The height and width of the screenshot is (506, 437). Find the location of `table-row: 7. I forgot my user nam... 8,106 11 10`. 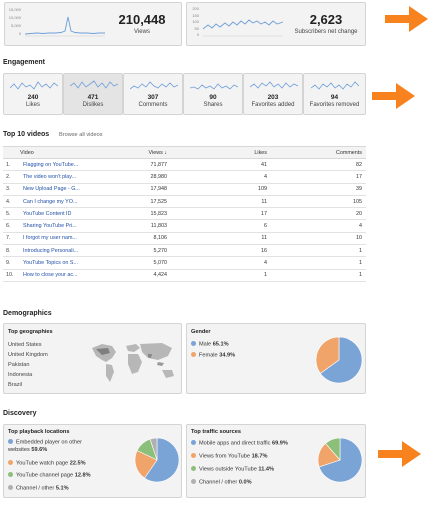

table-row: 7. I forgot my user nam... 8,106 11 10 is located at coordinates (184, 239).